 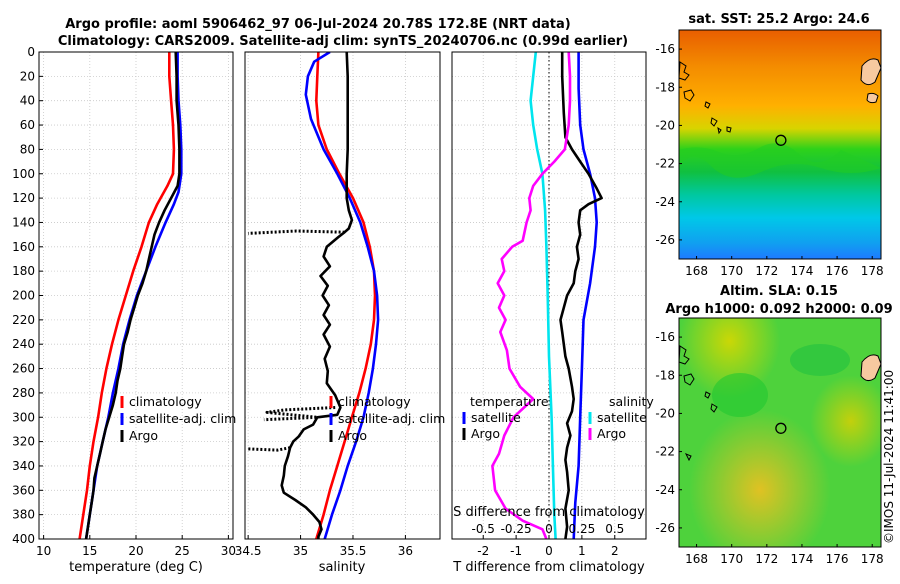 What do you see at coordinates (802, 271) in the screenshot?
I see `map-x-tick-label: 174` at bounding box center [802, 271].